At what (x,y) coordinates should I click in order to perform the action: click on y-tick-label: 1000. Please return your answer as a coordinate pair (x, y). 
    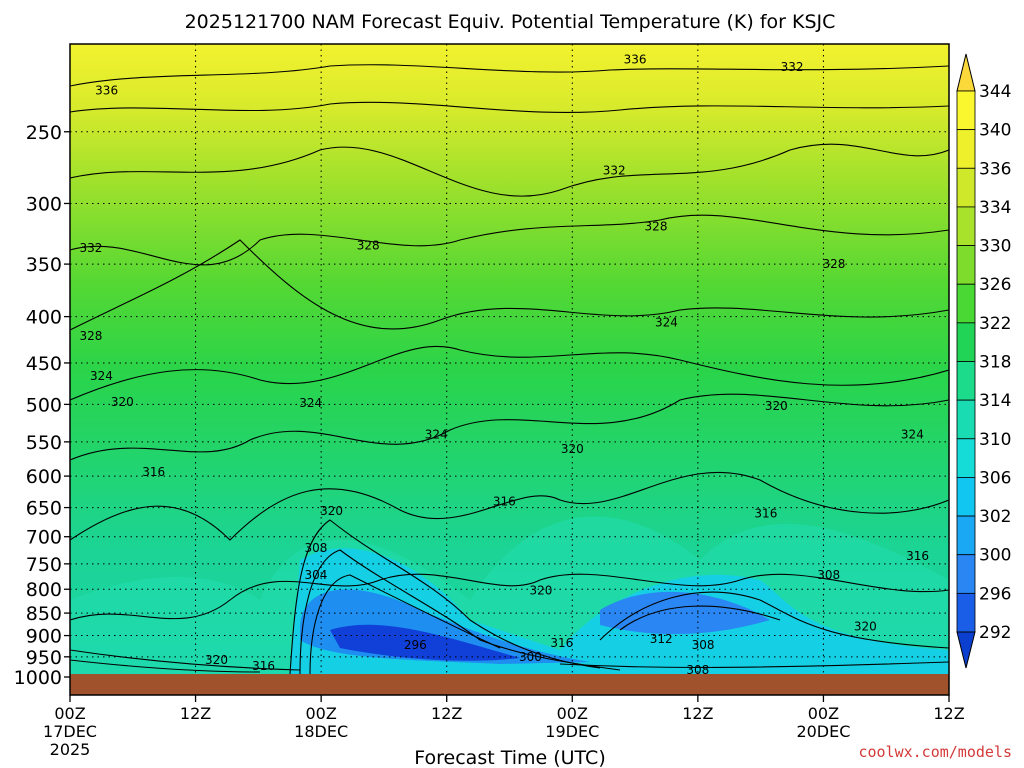
    Looking at the image, I should click on (38, 678).